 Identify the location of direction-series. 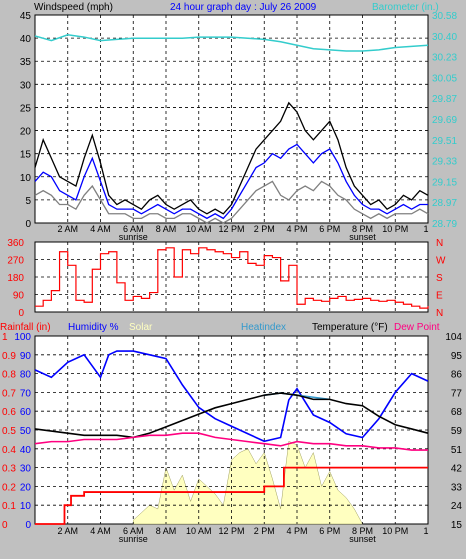
(232, 278).